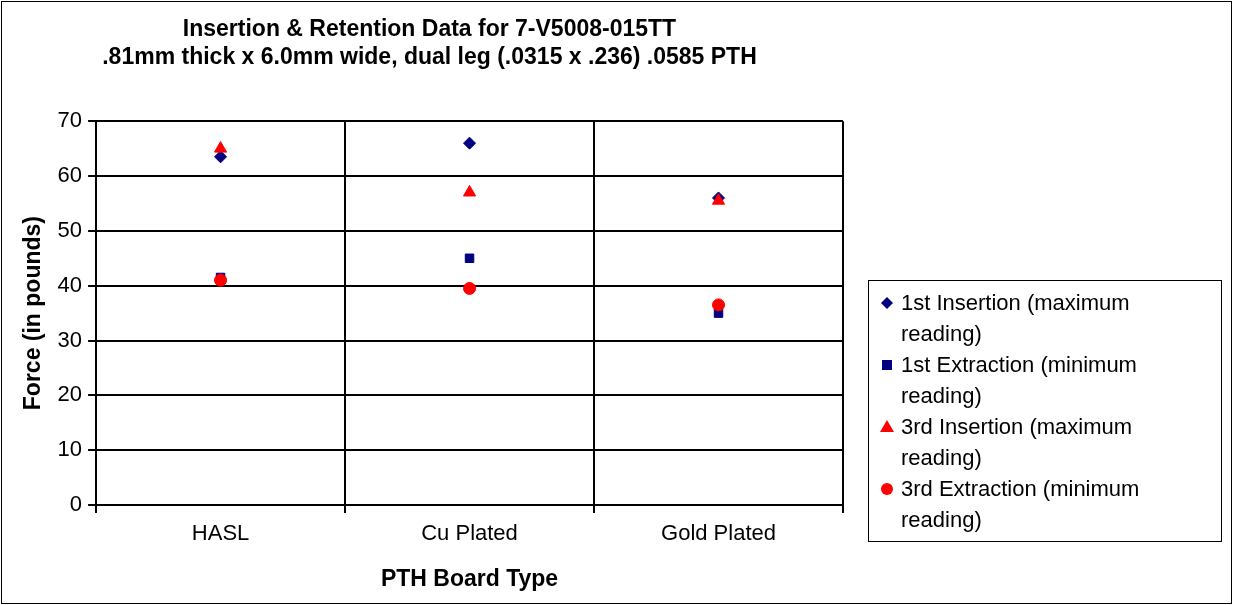  Describe the element at coordinates (76, 504) in the screenshot. I see `y-tick-label: 0` at that location.